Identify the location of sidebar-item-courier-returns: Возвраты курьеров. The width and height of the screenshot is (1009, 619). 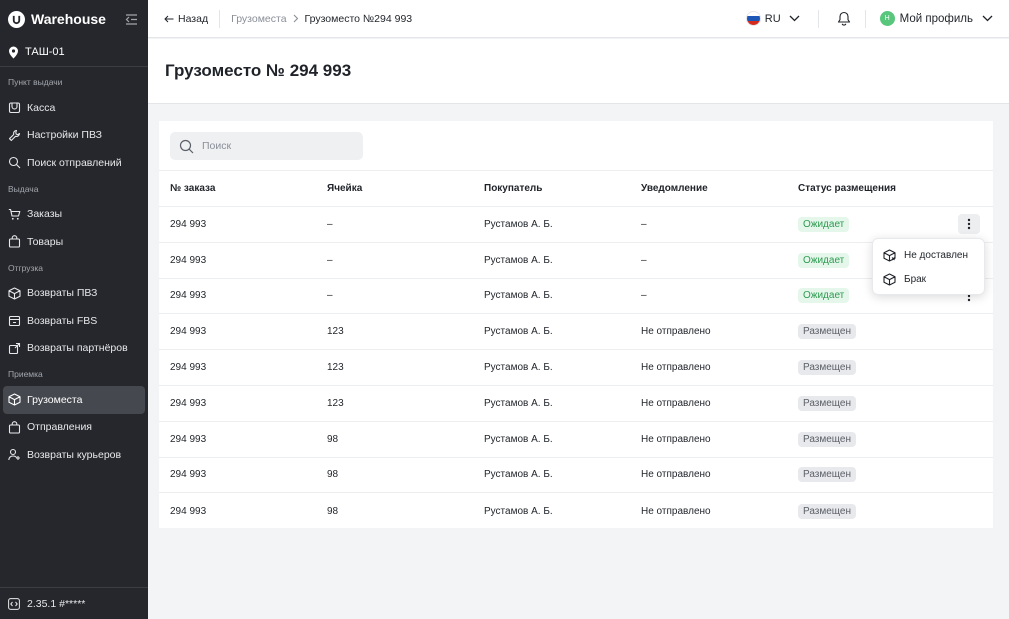
(72, 455).